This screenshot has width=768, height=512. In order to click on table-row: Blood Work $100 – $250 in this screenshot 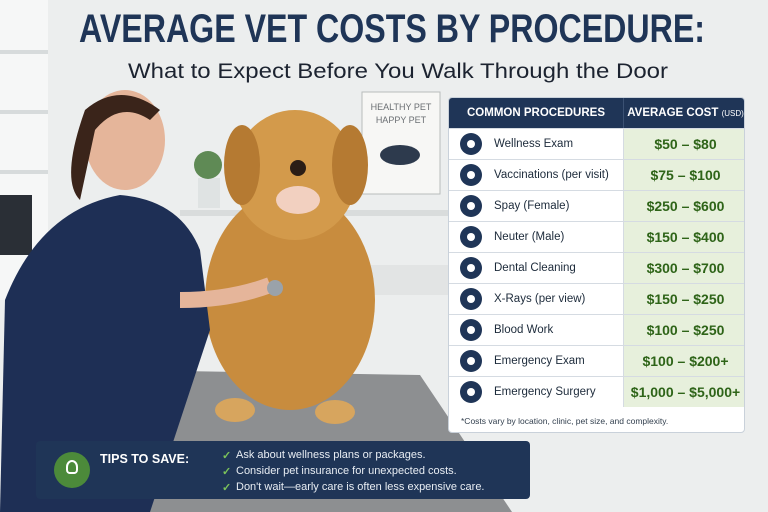, I will do `click(596, 329)`.